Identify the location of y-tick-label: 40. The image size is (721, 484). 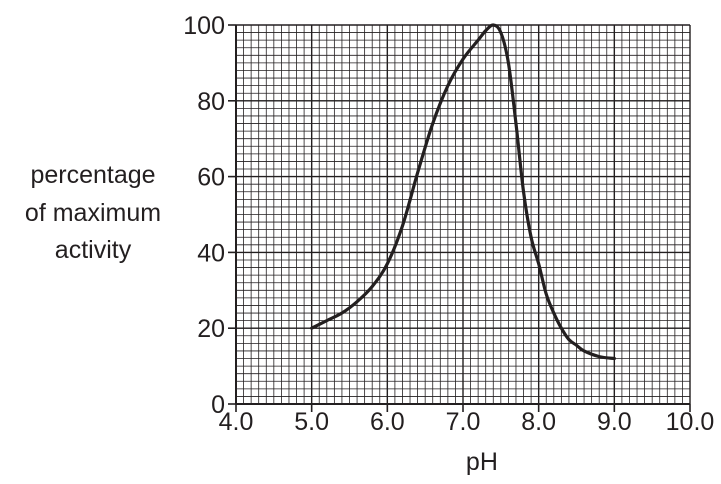
(211, 253).